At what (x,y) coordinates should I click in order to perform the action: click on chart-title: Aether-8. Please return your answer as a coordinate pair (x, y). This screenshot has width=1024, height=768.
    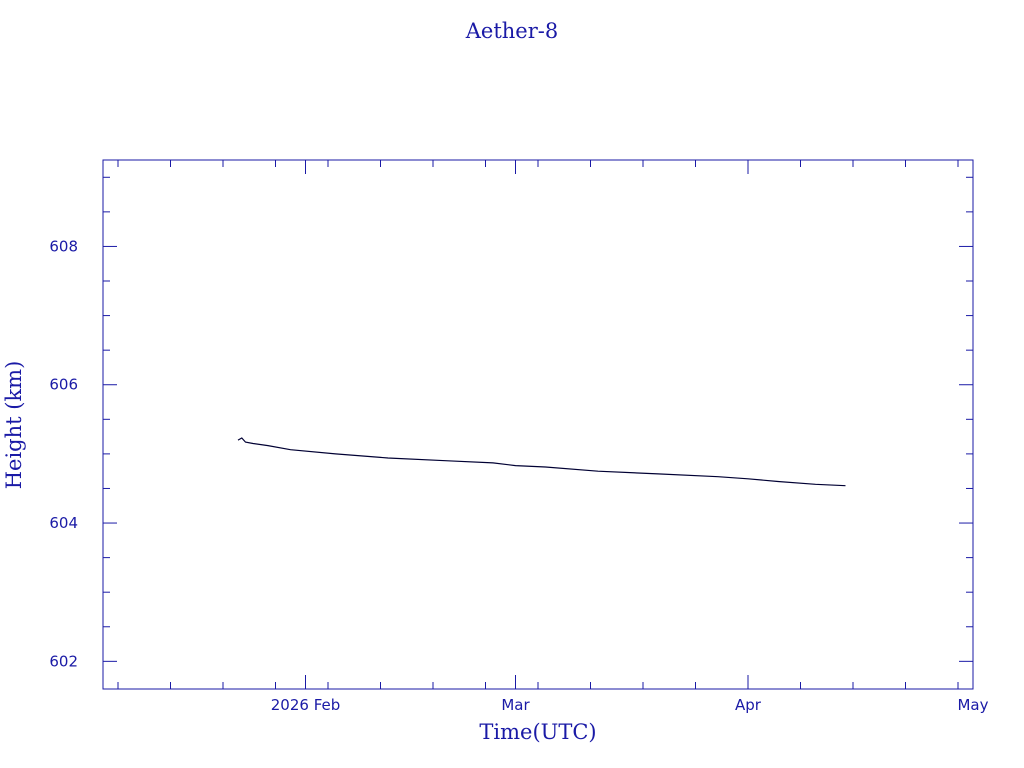
    Looking at the image, I should click on (511, 31).